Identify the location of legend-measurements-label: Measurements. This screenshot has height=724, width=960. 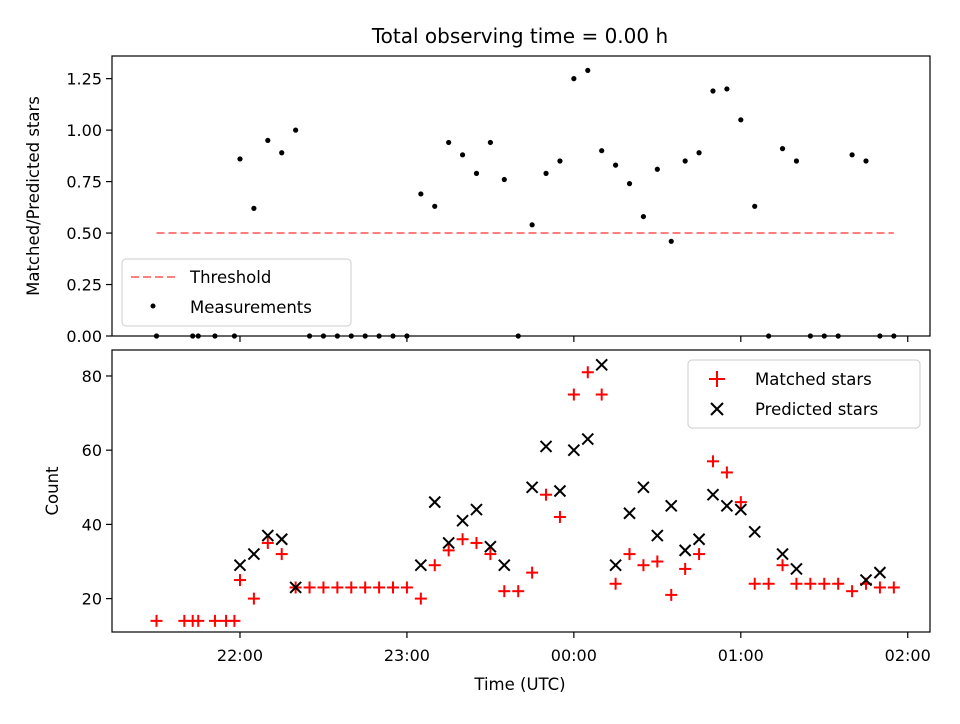
(251, 307).